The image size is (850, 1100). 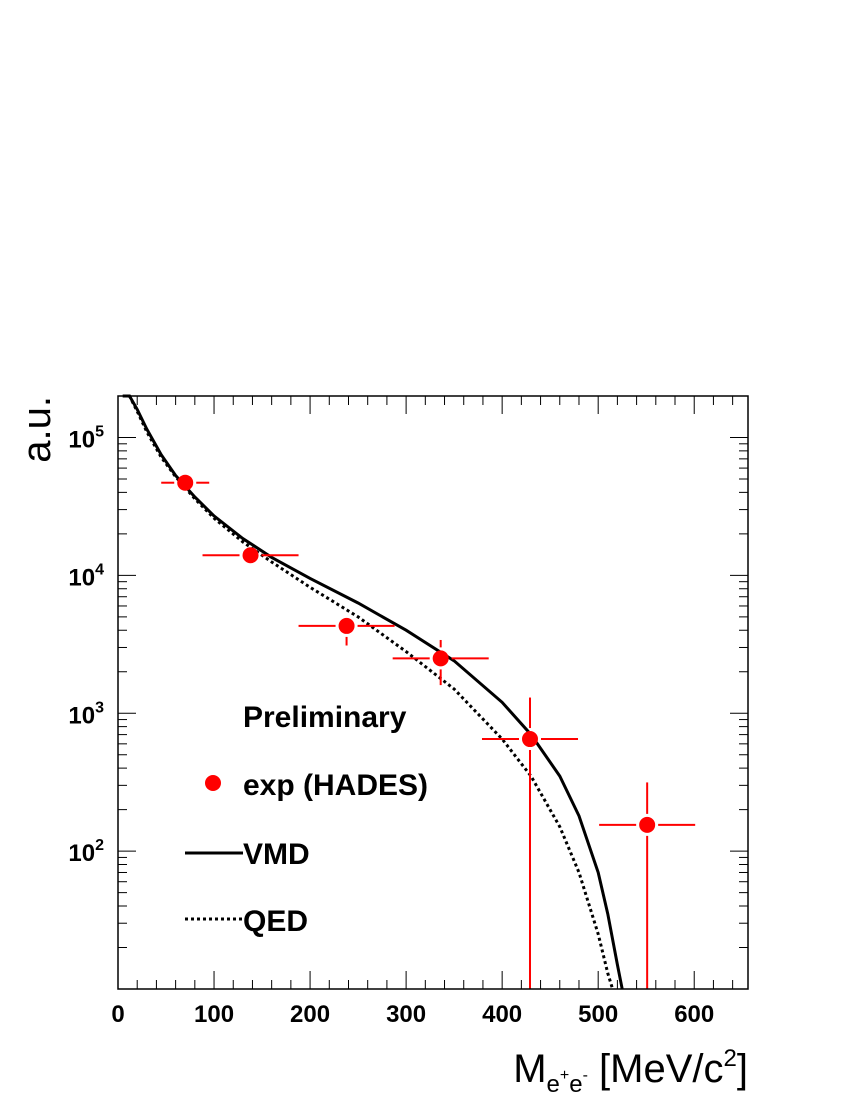 I want to click on x-axis-title-sub: e, so click(x=553, y=1084).